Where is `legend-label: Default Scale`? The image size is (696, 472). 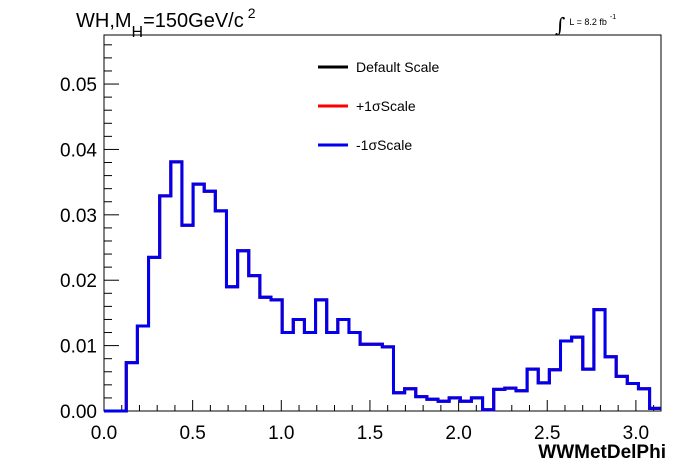 legend-label: Default Scale is located at coordinates (397, 67).